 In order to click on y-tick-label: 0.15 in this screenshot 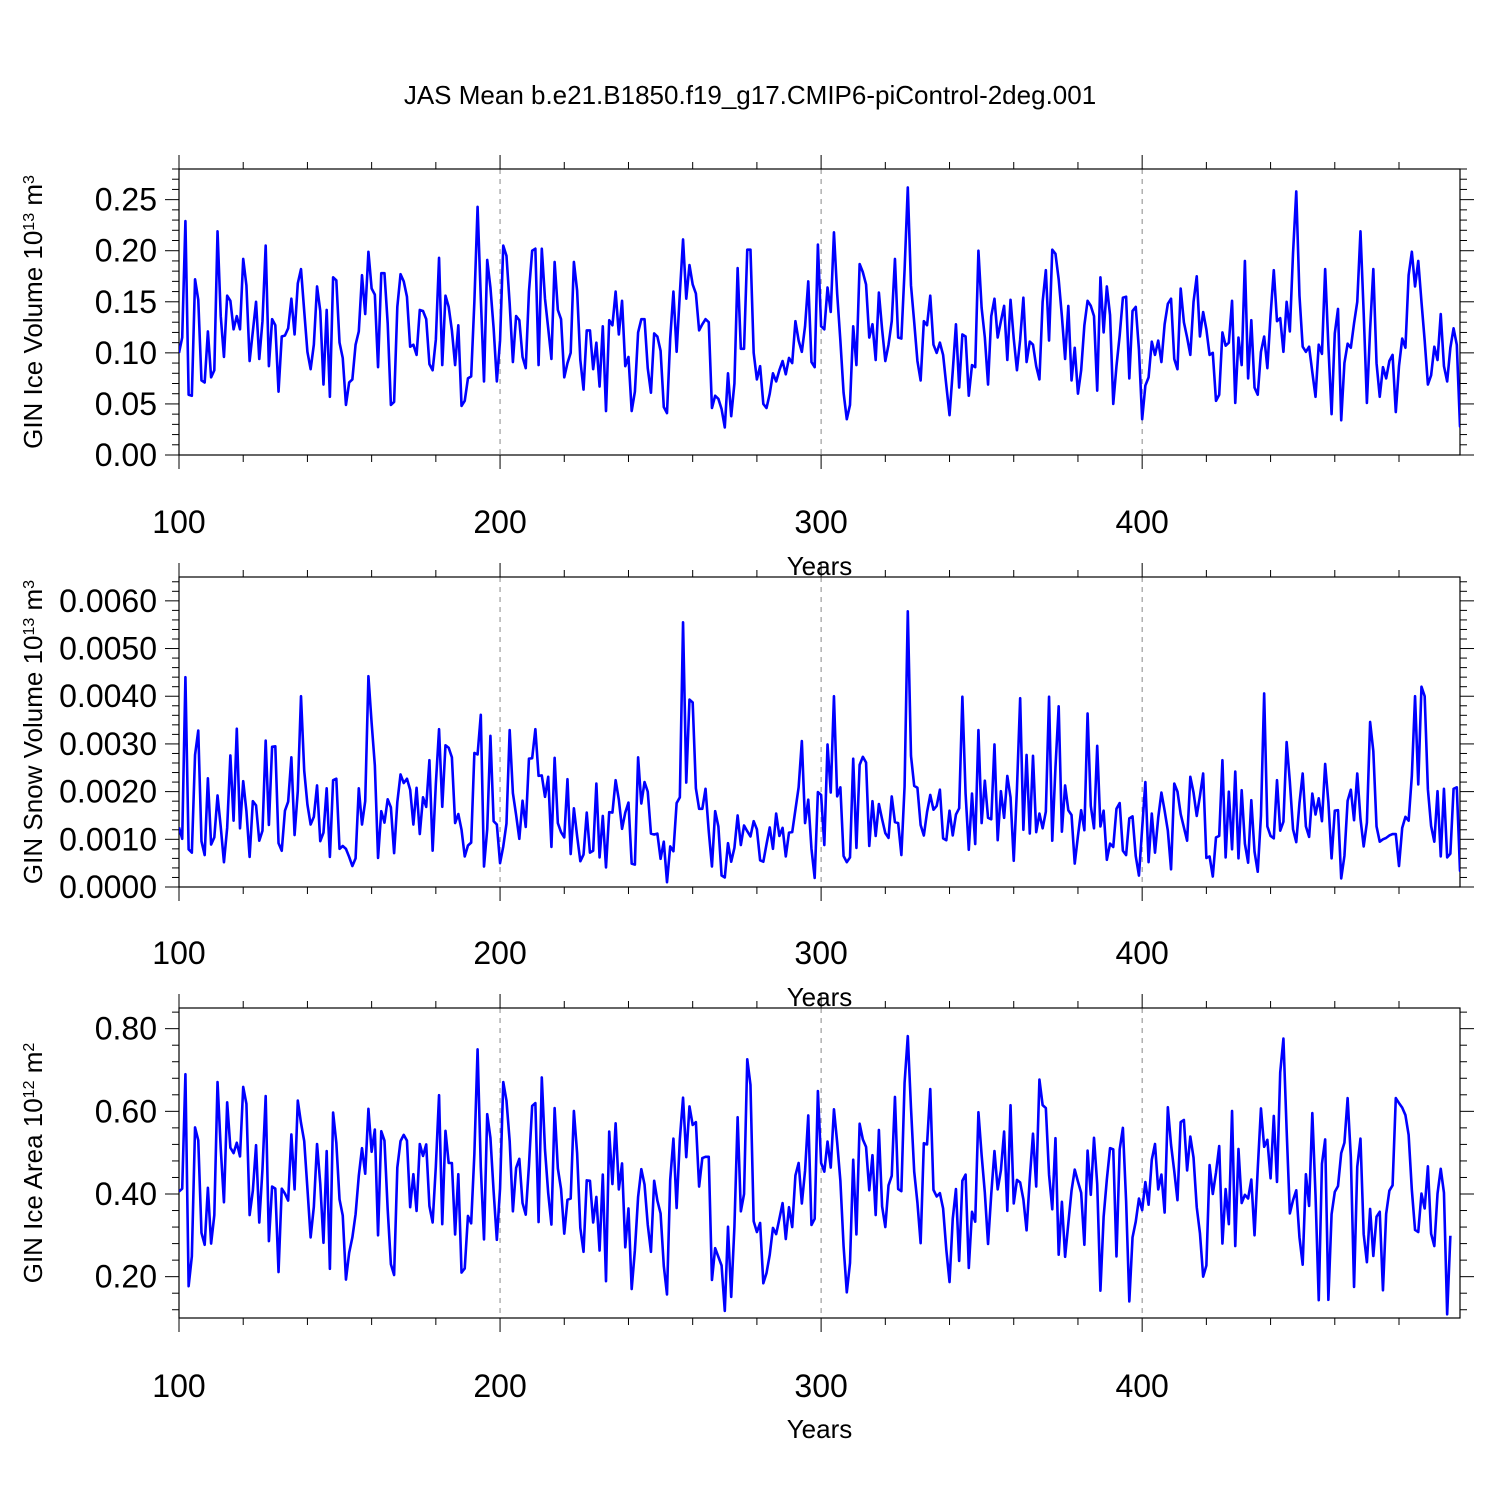, I will do `click(126, 302)`.